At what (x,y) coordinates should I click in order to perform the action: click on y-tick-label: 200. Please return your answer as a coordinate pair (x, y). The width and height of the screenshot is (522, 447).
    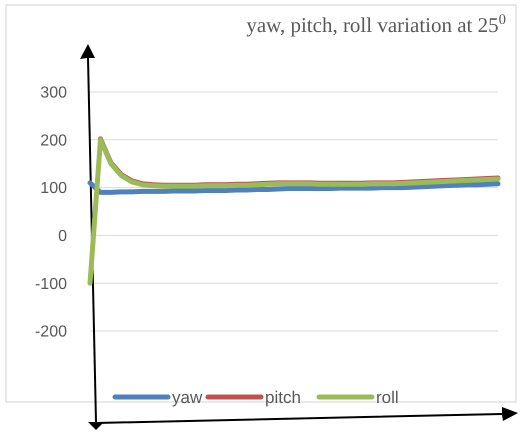
    Looking at the image, I should click on (54, 141).